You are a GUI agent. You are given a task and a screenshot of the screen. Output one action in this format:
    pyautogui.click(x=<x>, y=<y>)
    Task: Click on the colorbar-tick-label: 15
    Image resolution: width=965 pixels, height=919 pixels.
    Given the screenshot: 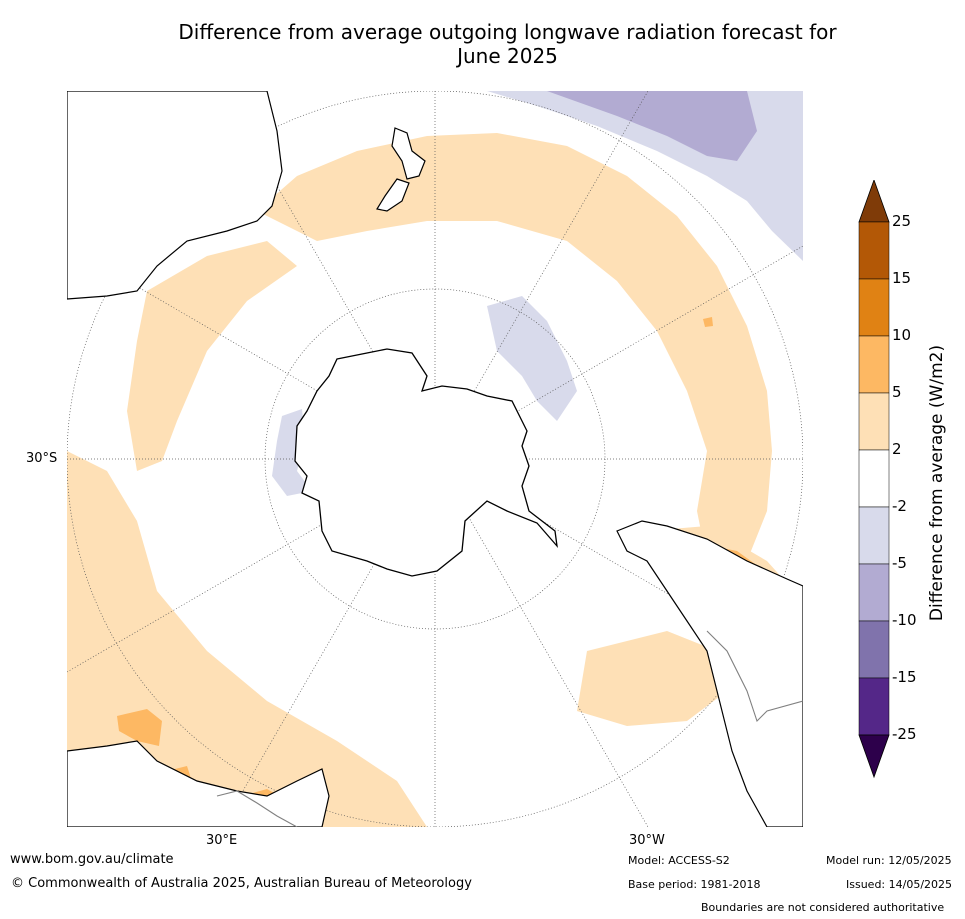 What is the action you would take?
    pyautogui.click(x=902, y=278)
    